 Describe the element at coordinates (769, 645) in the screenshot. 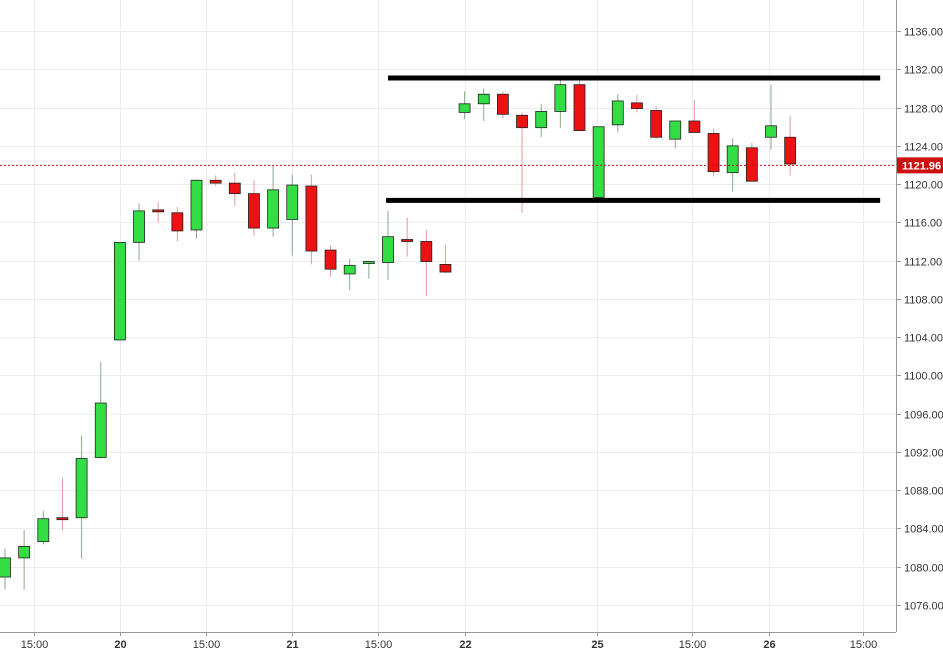

I see `x-tick-label: 26` at that location.